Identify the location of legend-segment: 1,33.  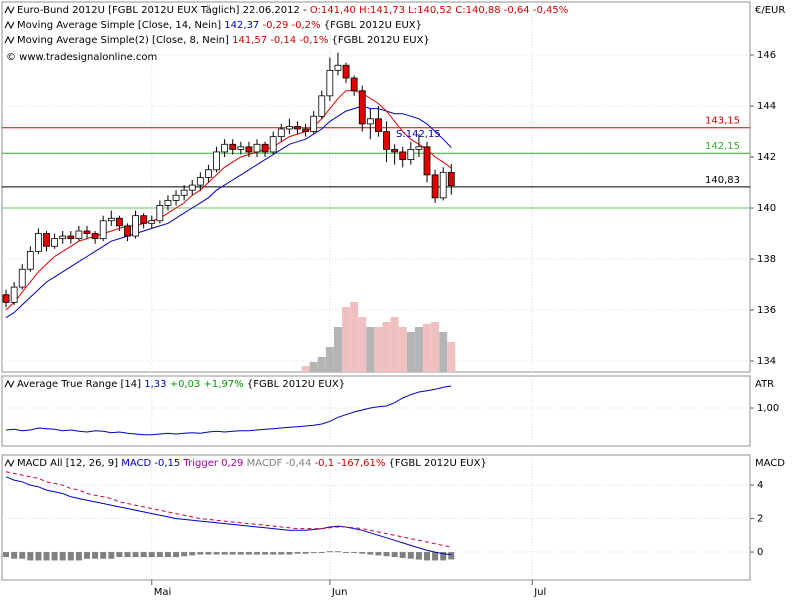
(156, 384).